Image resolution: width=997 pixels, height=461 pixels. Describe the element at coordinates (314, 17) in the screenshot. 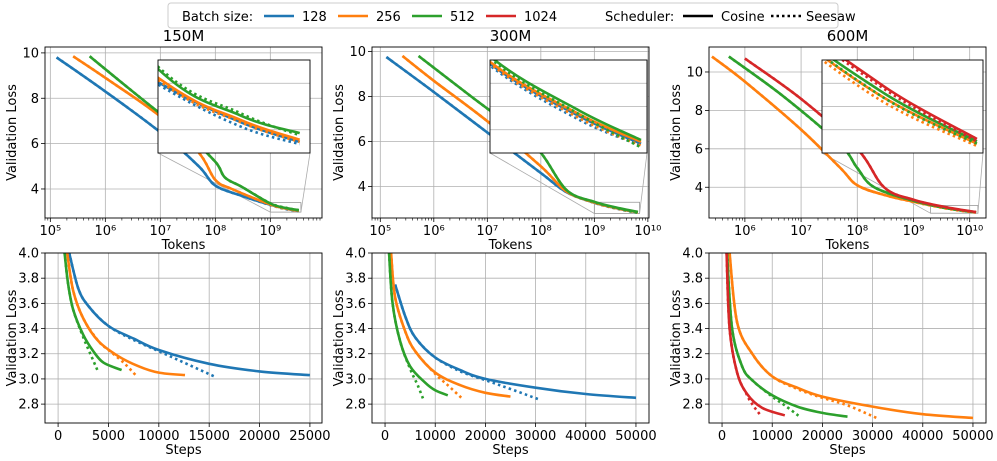

I see `legend-label-128: 128` at that location.